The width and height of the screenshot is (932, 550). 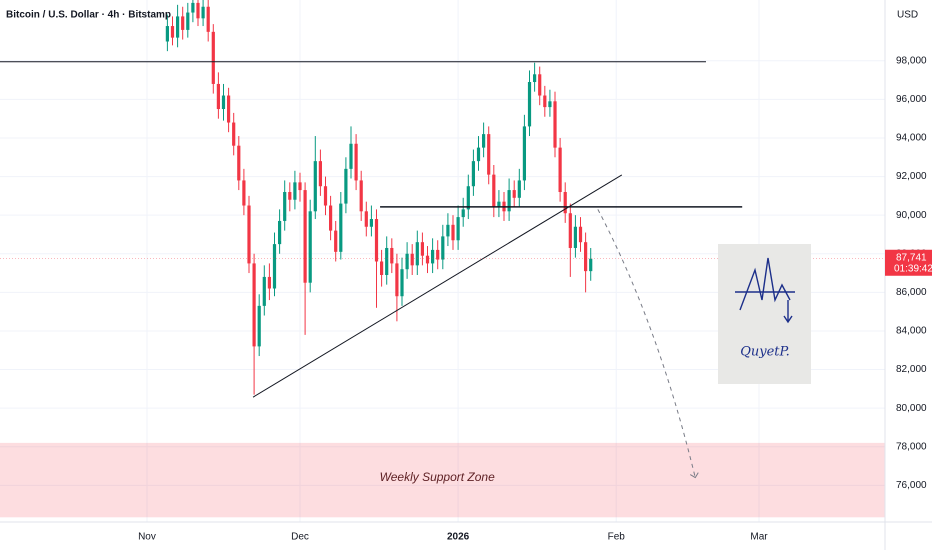 I want to click on zone-label: Weekly Support Zone, so click(x=437, y=477).